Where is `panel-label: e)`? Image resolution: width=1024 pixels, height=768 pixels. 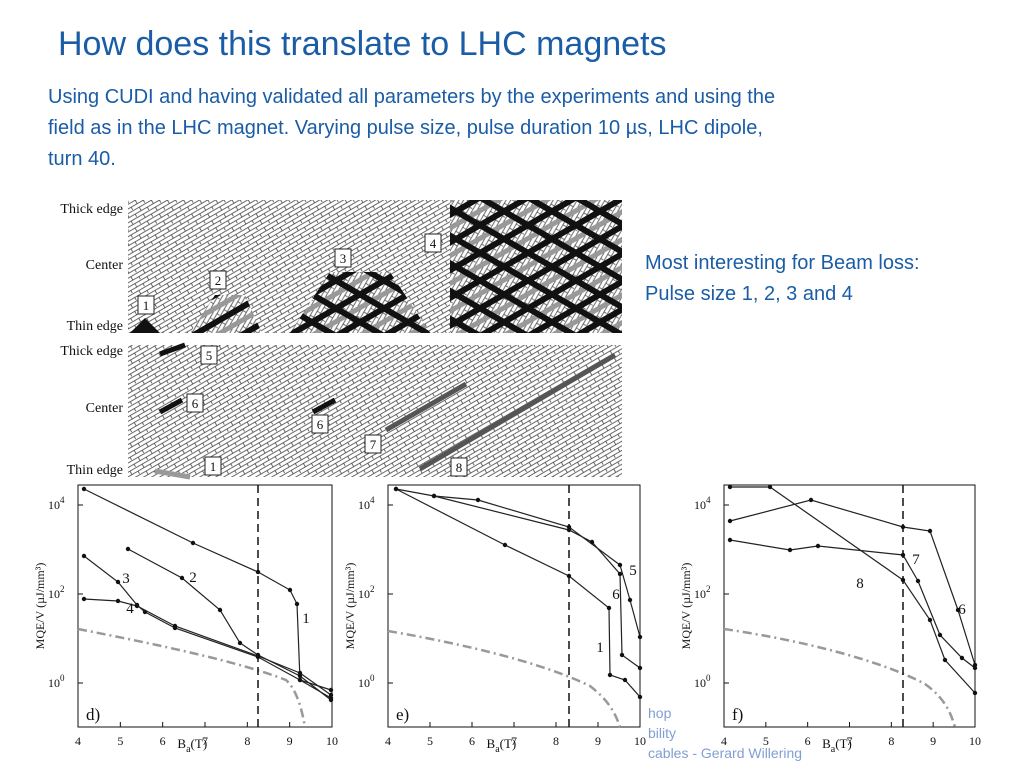 panel-label: e) is located at coordinates (402, 714).